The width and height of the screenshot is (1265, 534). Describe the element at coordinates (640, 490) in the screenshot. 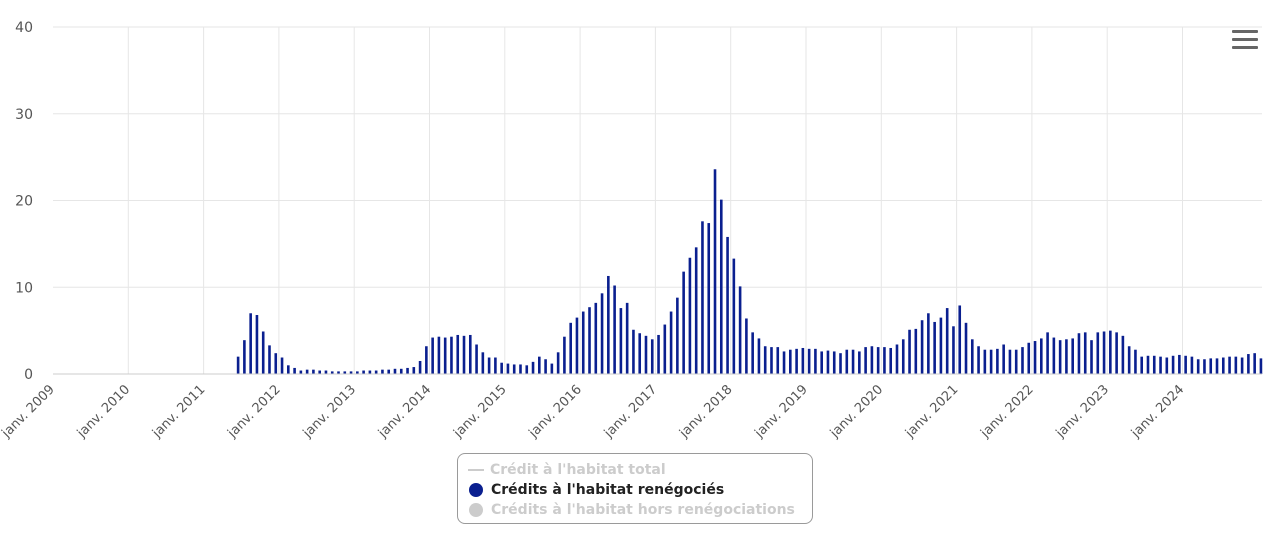

I see `legend-item-renegocies: Crédits à l'habitat renégociés` at that location.